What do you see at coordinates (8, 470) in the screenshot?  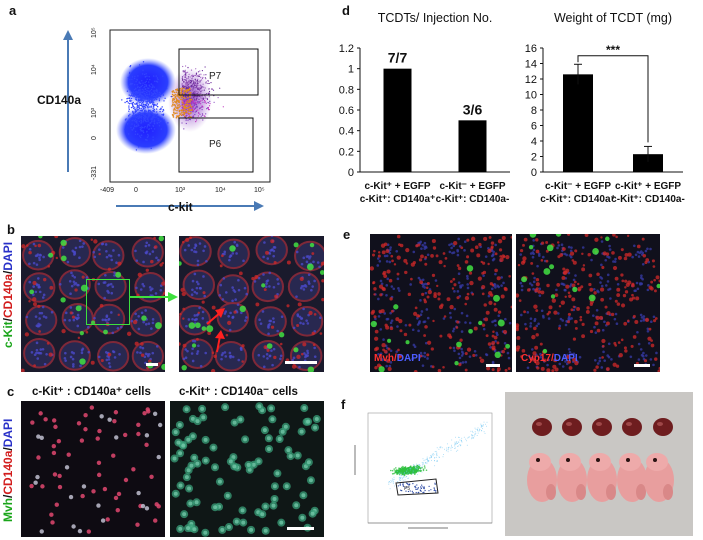 I see `c-stain-label: Mvh/CD140a/DAPI` at bounding box center [8, 470].